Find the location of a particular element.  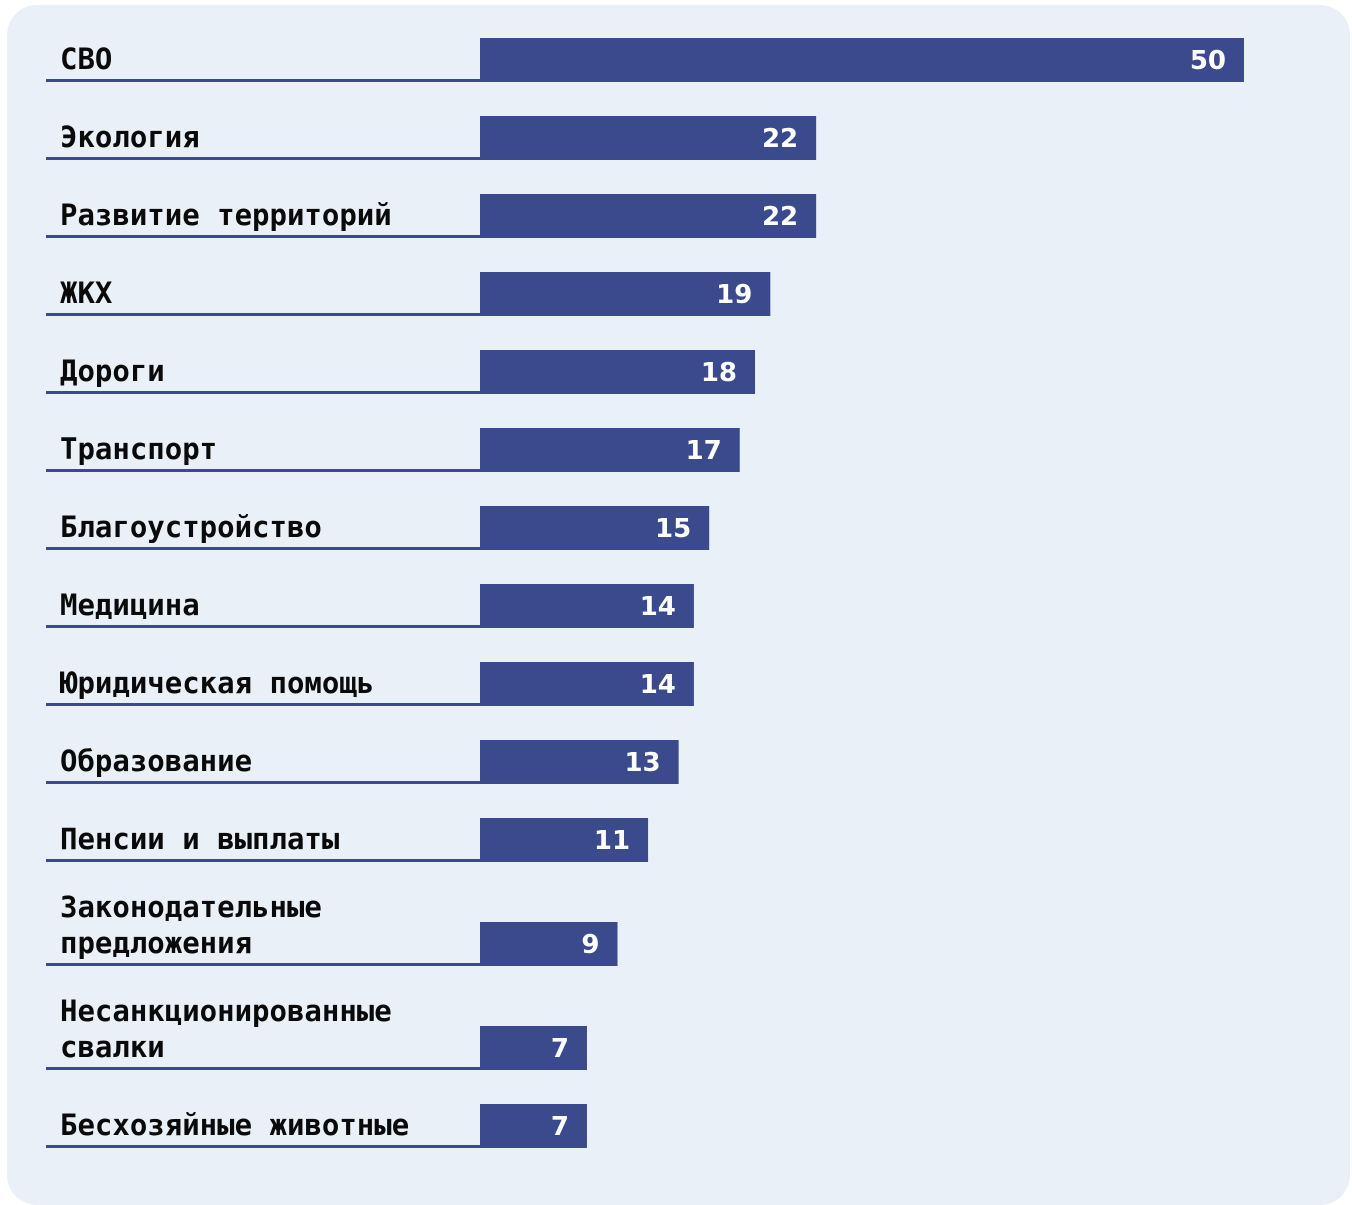

category-label: Бесхозяйные животные is located at coordinates (234, 1125).